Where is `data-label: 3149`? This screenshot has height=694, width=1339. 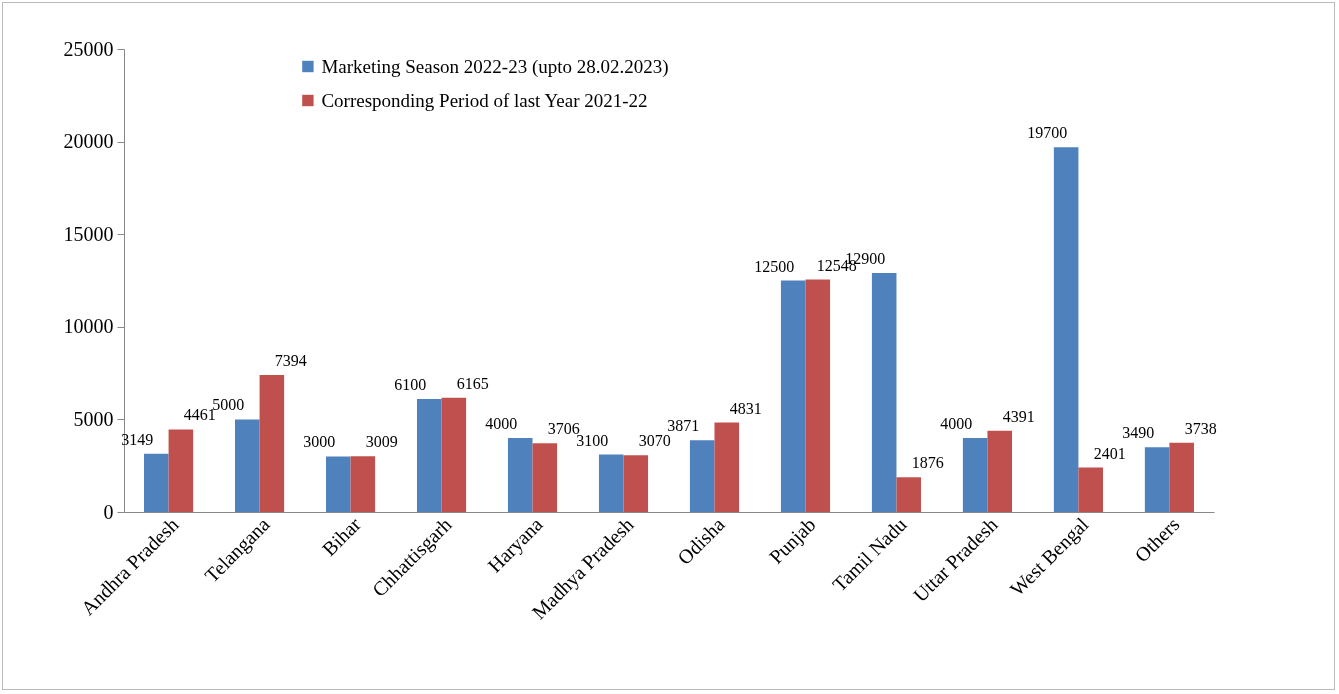
data-label: 3149 is located at coordinates (137, 439).